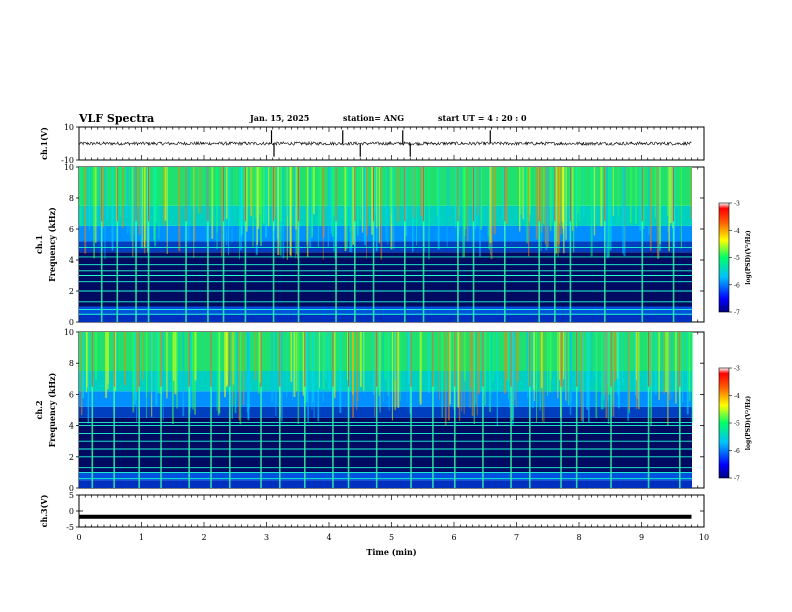 This screenshot has width=792, height=612. Describe the element at coordinates (391, 552) in the screenshot. I see `x-axis-label: Time (min)` at that location.